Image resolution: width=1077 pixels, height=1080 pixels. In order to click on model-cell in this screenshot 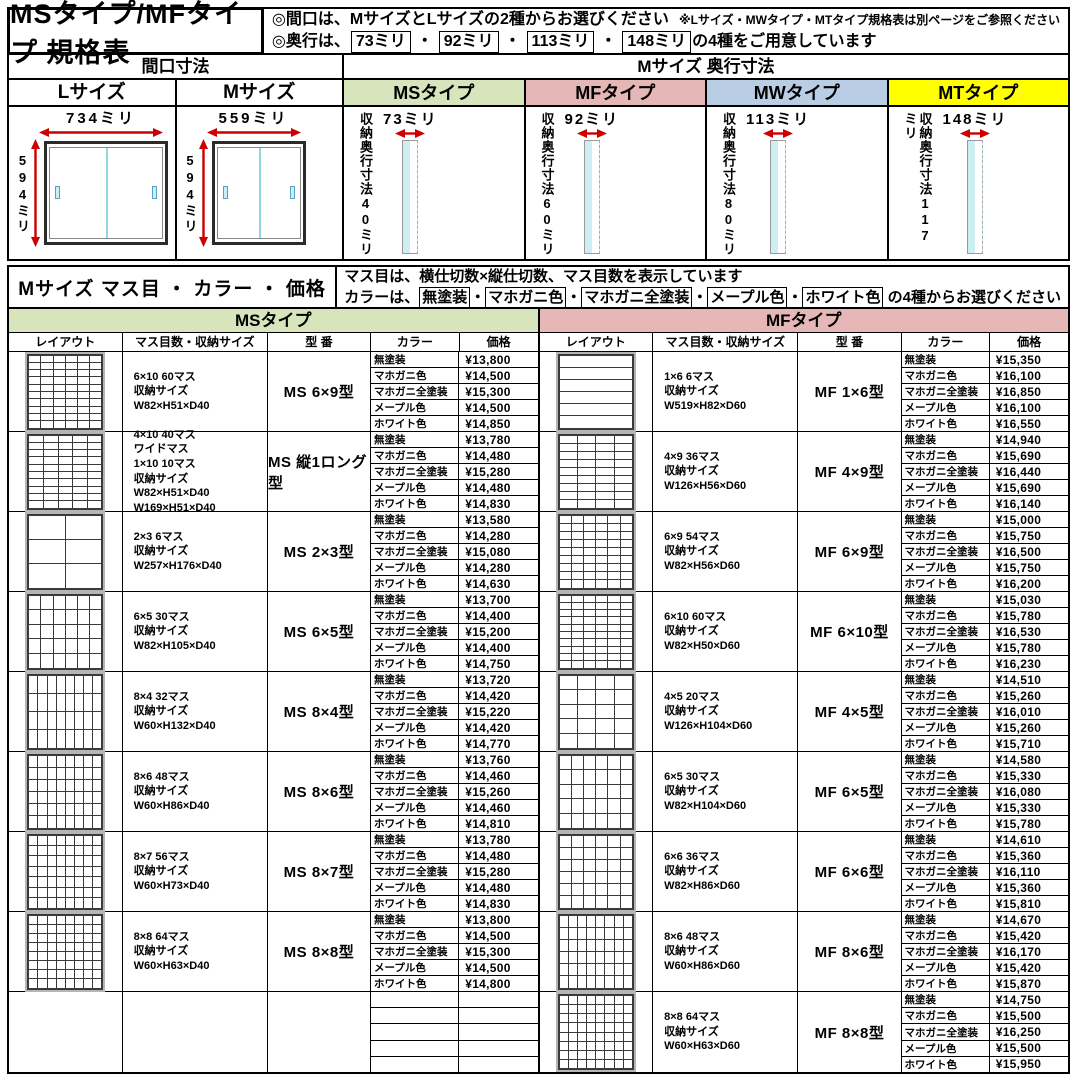, I will do `click(319, 1032)`.